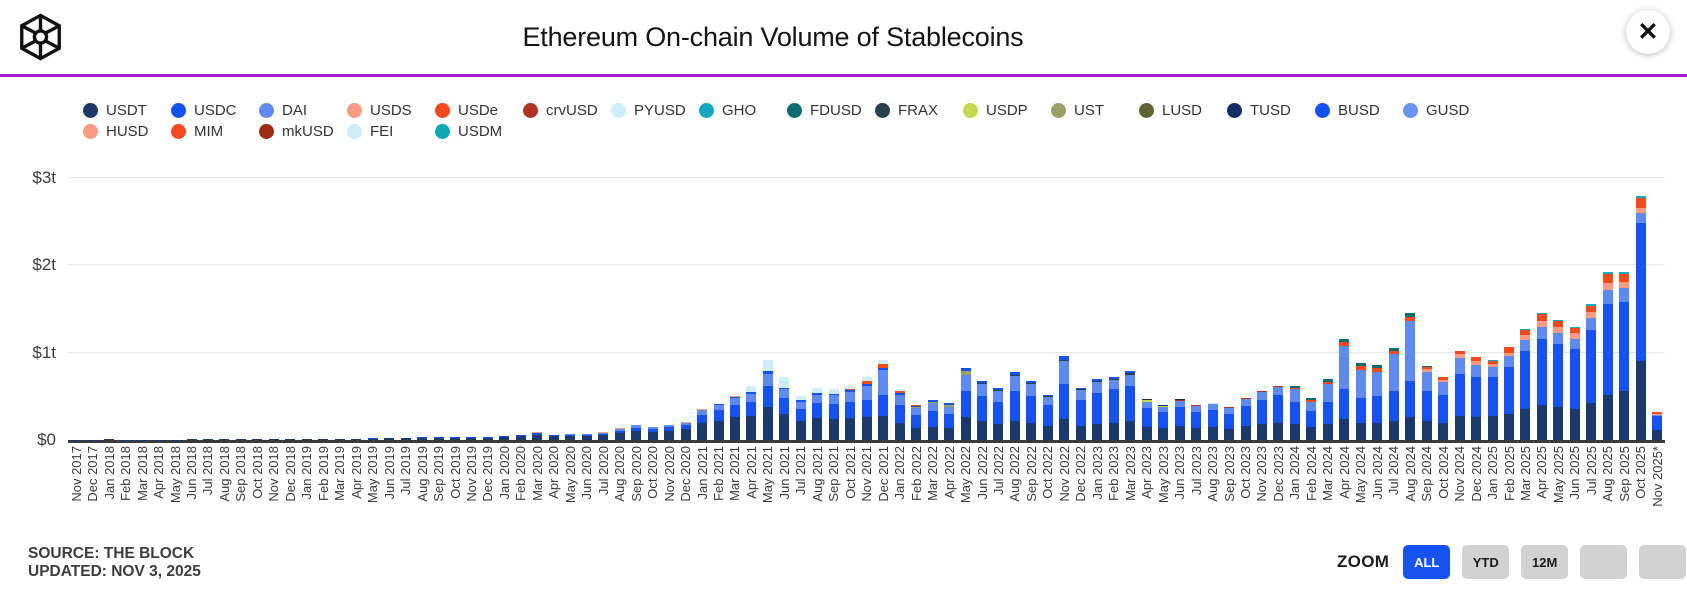 The image size is (1687, 592). I want to click on bar-slot-Sep-2021, so click(834, 302).